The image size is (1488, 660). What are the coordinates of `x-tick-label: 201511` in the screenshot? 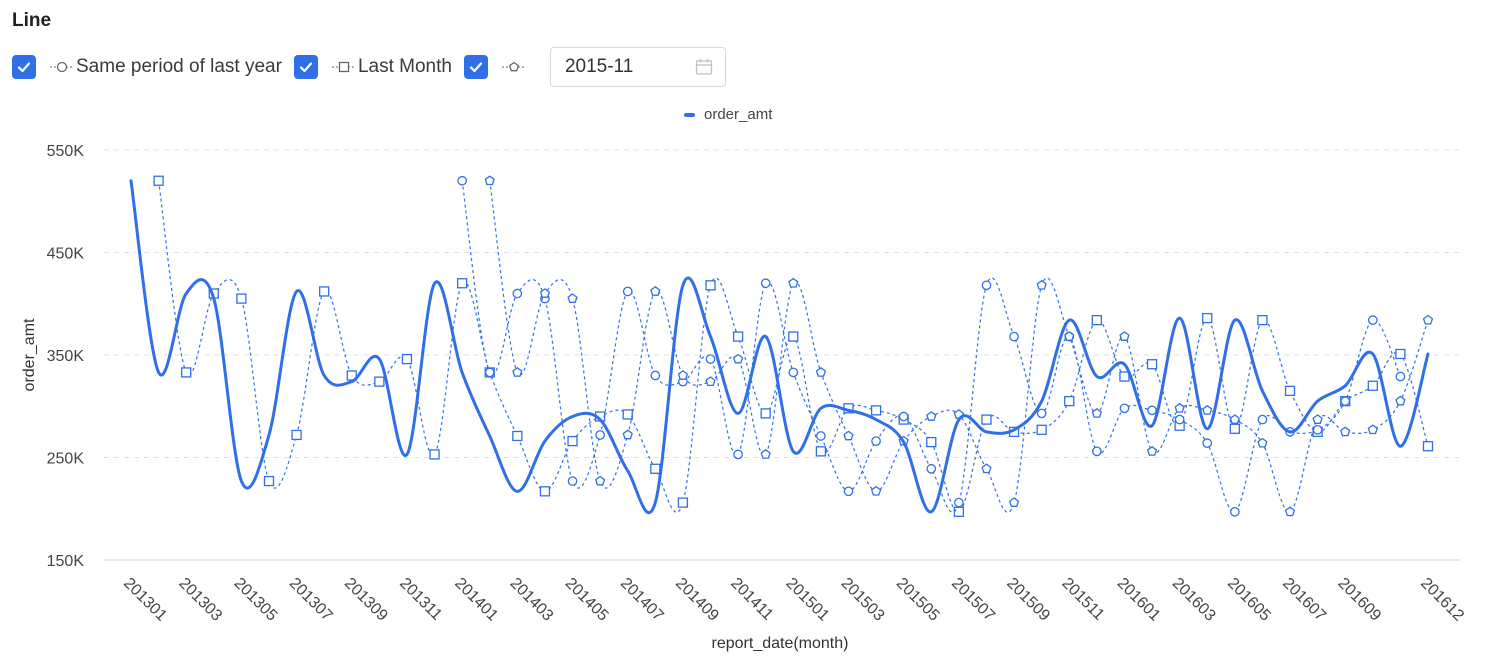 It's located at (1082, 599).